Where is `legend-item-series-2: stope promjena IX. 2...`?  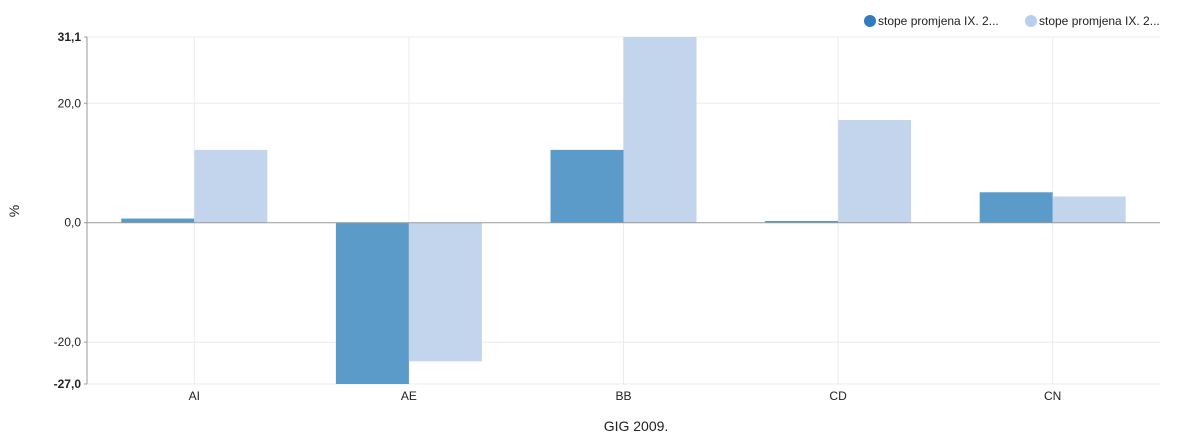 legend-item-series-2: stope promjena IX. 2... is located at coordinates (1092, 21).